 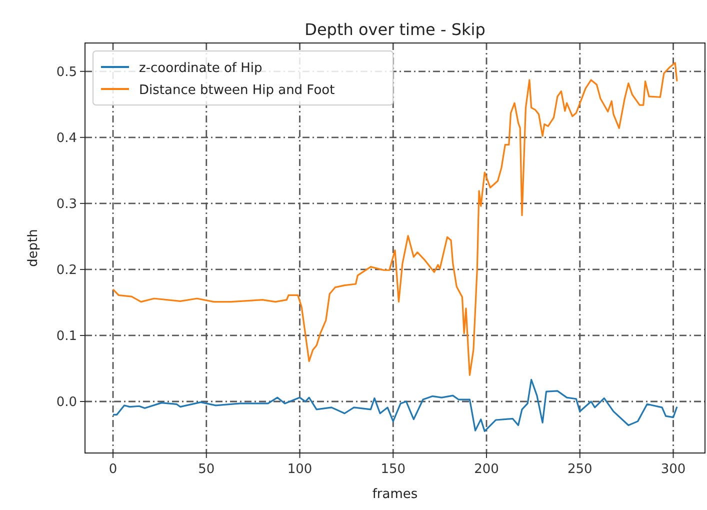 What do you see at coordinates (299, 469) in the screenshot?
I see `x-tick-label: 100` at bounding box center [299, 469].